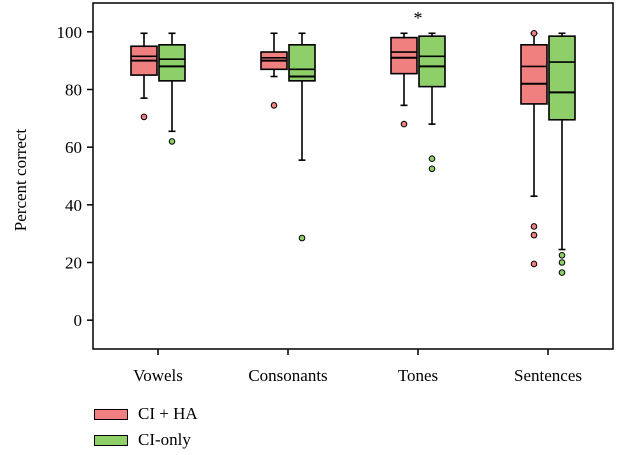 The height and width of the screenshot is (455, 620). I want to click on x-tick-label-consonants: Consonants, so click(287, 375).